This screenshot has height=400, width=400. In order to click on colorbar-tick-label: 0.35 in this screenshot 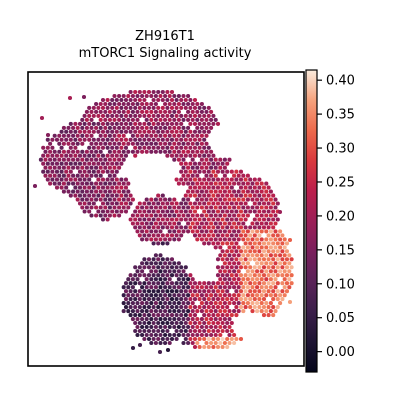, I will do `click(340, 115)`.